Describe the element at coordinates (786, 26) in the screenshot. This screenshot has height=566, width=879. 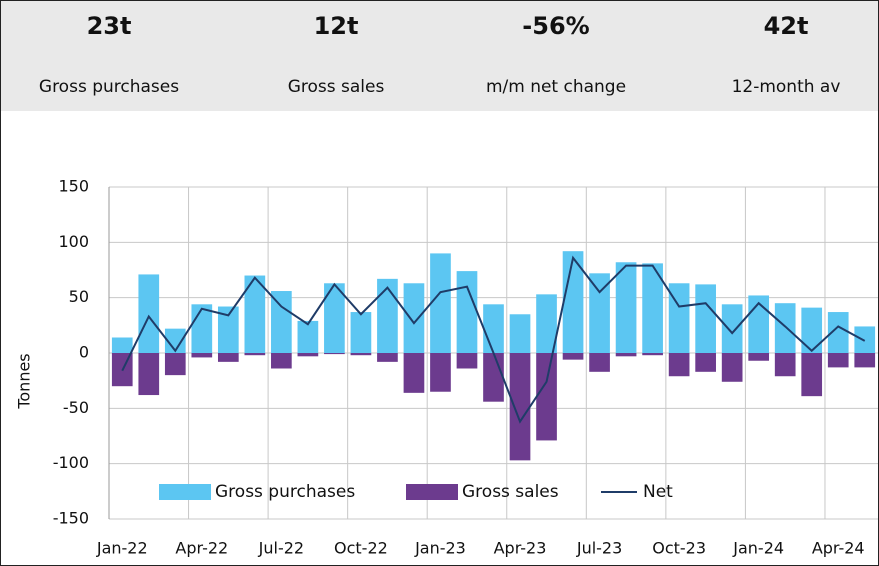
I see `stat-value: 42t` at that location.